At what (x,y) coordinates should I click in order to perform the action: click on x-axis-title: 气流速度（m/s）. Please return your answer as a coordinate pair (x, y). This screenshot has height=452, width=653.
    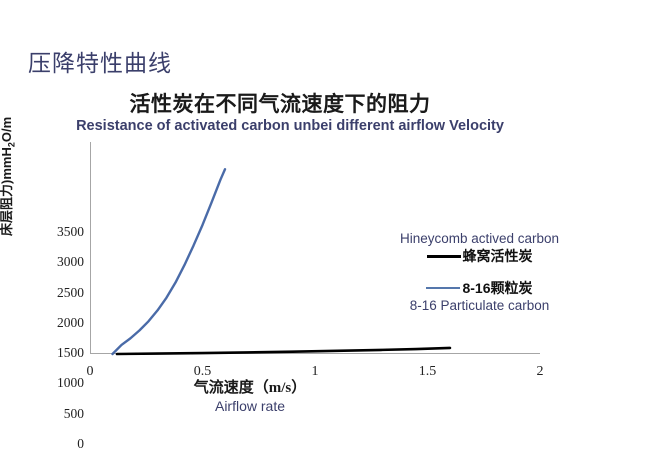
    Looking at the image, I should click on (250, 388).